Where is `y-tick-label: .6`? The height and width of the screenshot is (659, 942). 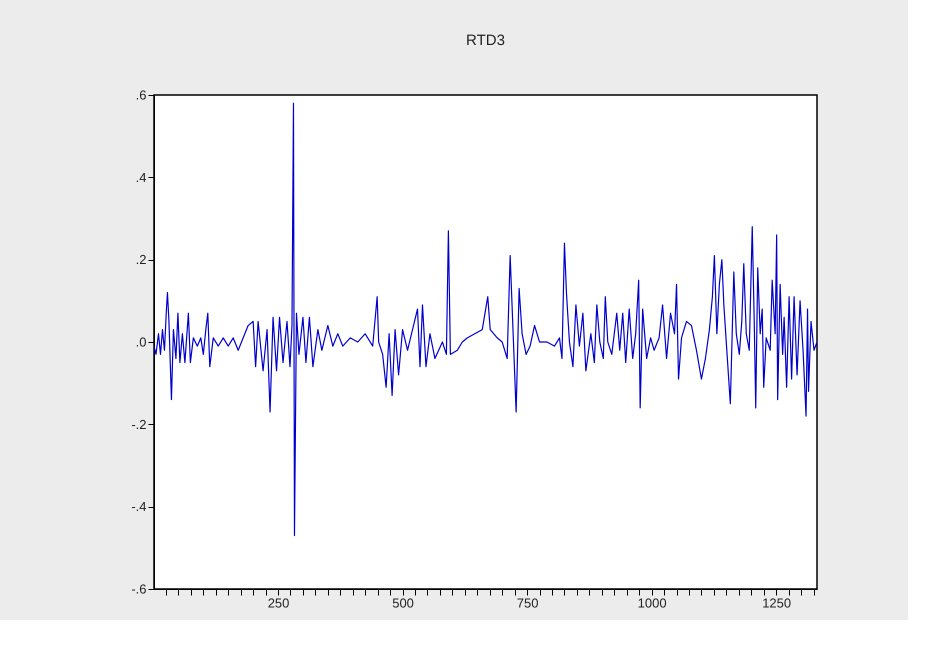 y-tick-label: .6 is located at coordinates (141, 95).